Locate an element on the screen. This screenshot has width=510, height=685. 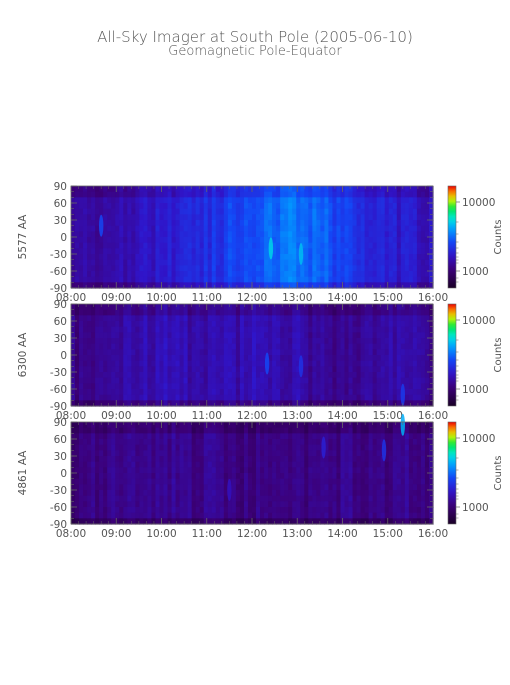
colorbar-tick-label: 10000 is located at coordinates (478, 203).